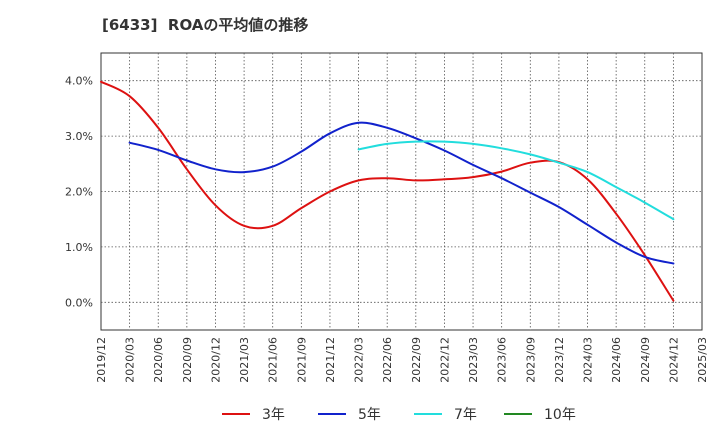  I want to click on x-tick-label: 2020/12, so click(215, 360).